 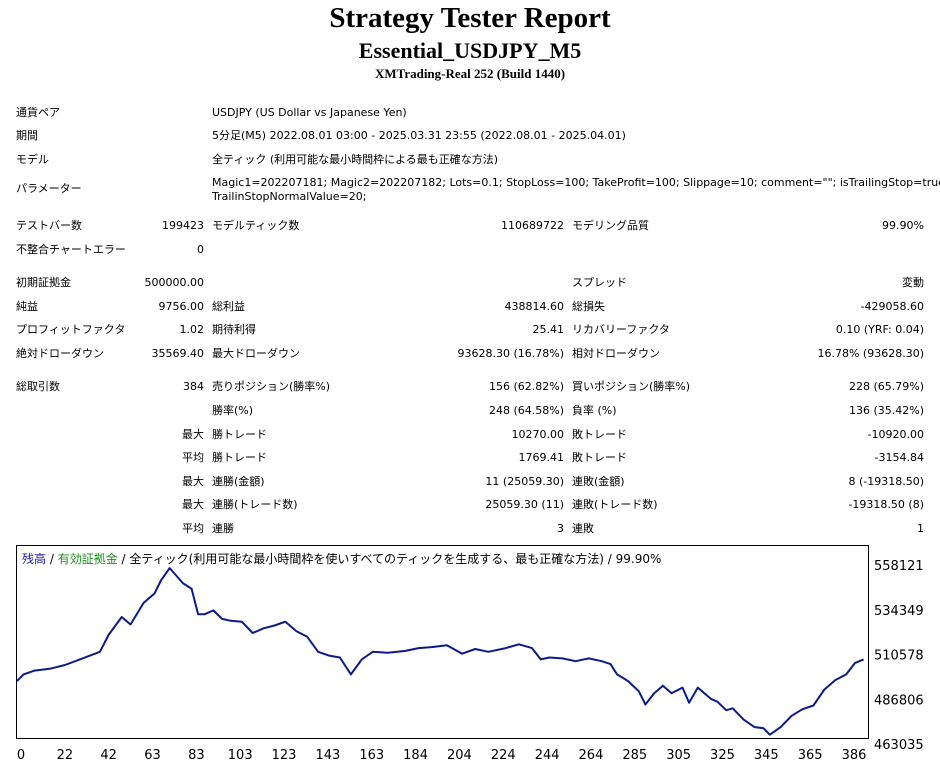 What do you see at coordinates (534, 306) in the screenshot?
I see `gross-profit-value: 438814.60` at bounding box center [534, 306].